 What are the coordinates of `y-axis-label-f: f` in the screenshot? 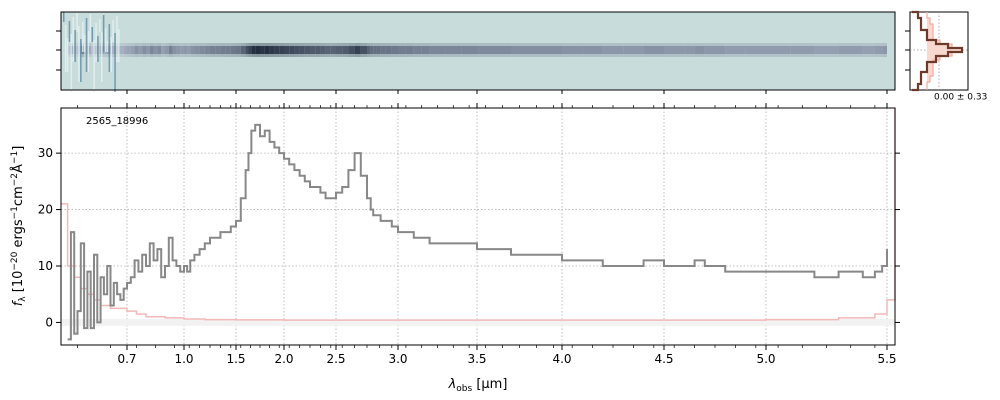 It's located at (18, 302).